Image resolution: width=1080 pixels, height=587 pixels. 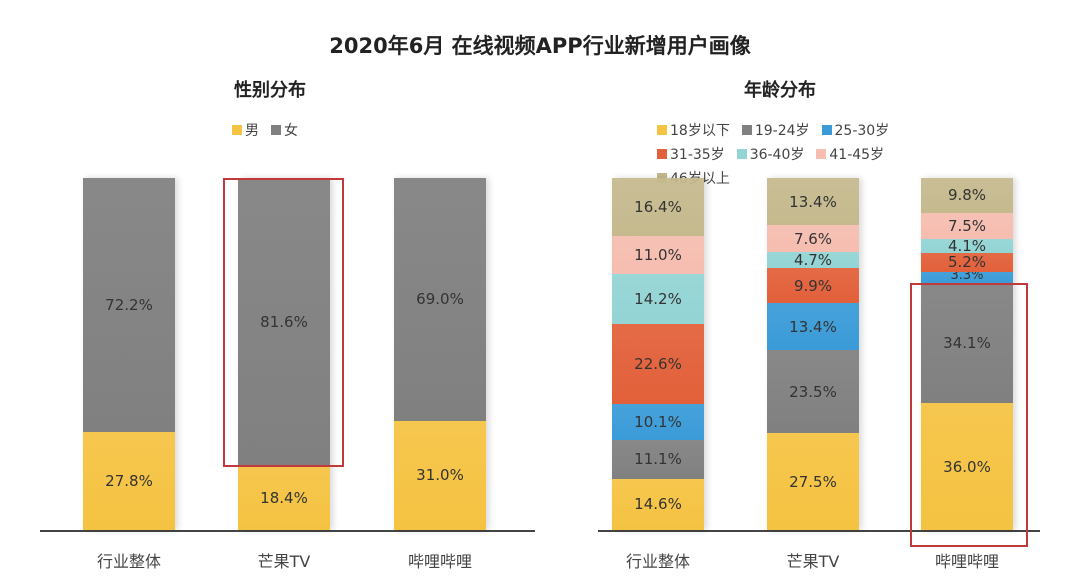 I want to click on gender-legend: 男女, so click(x=332, y=130).